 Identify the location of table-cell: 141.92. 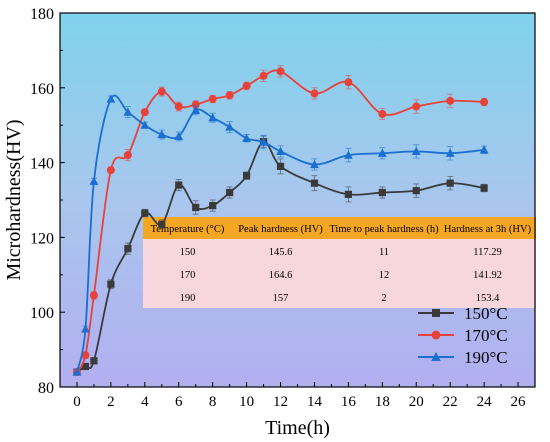
(487, 275).